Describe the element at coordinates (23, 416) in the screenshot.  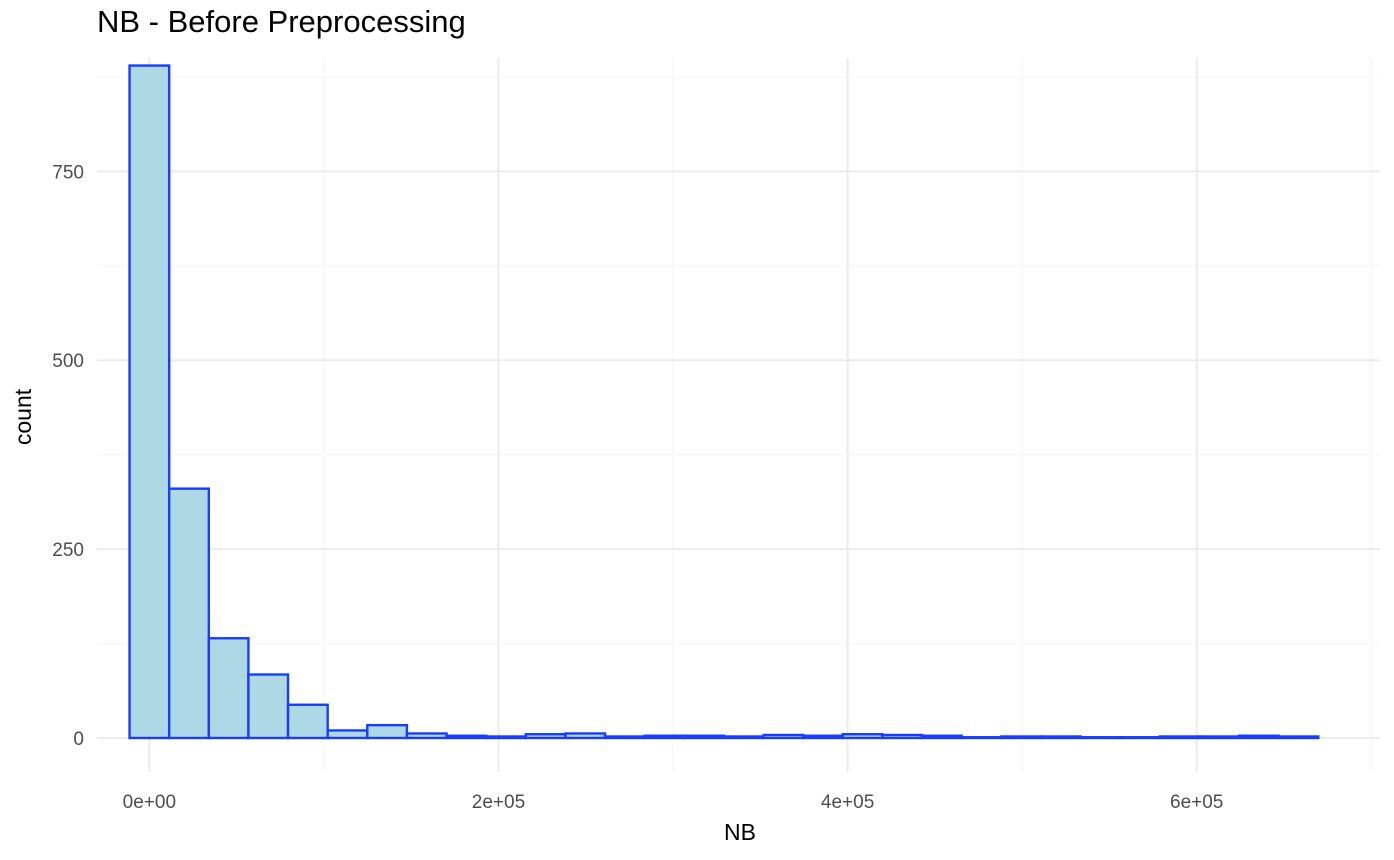
I see `y-axis-title: count` at that location.